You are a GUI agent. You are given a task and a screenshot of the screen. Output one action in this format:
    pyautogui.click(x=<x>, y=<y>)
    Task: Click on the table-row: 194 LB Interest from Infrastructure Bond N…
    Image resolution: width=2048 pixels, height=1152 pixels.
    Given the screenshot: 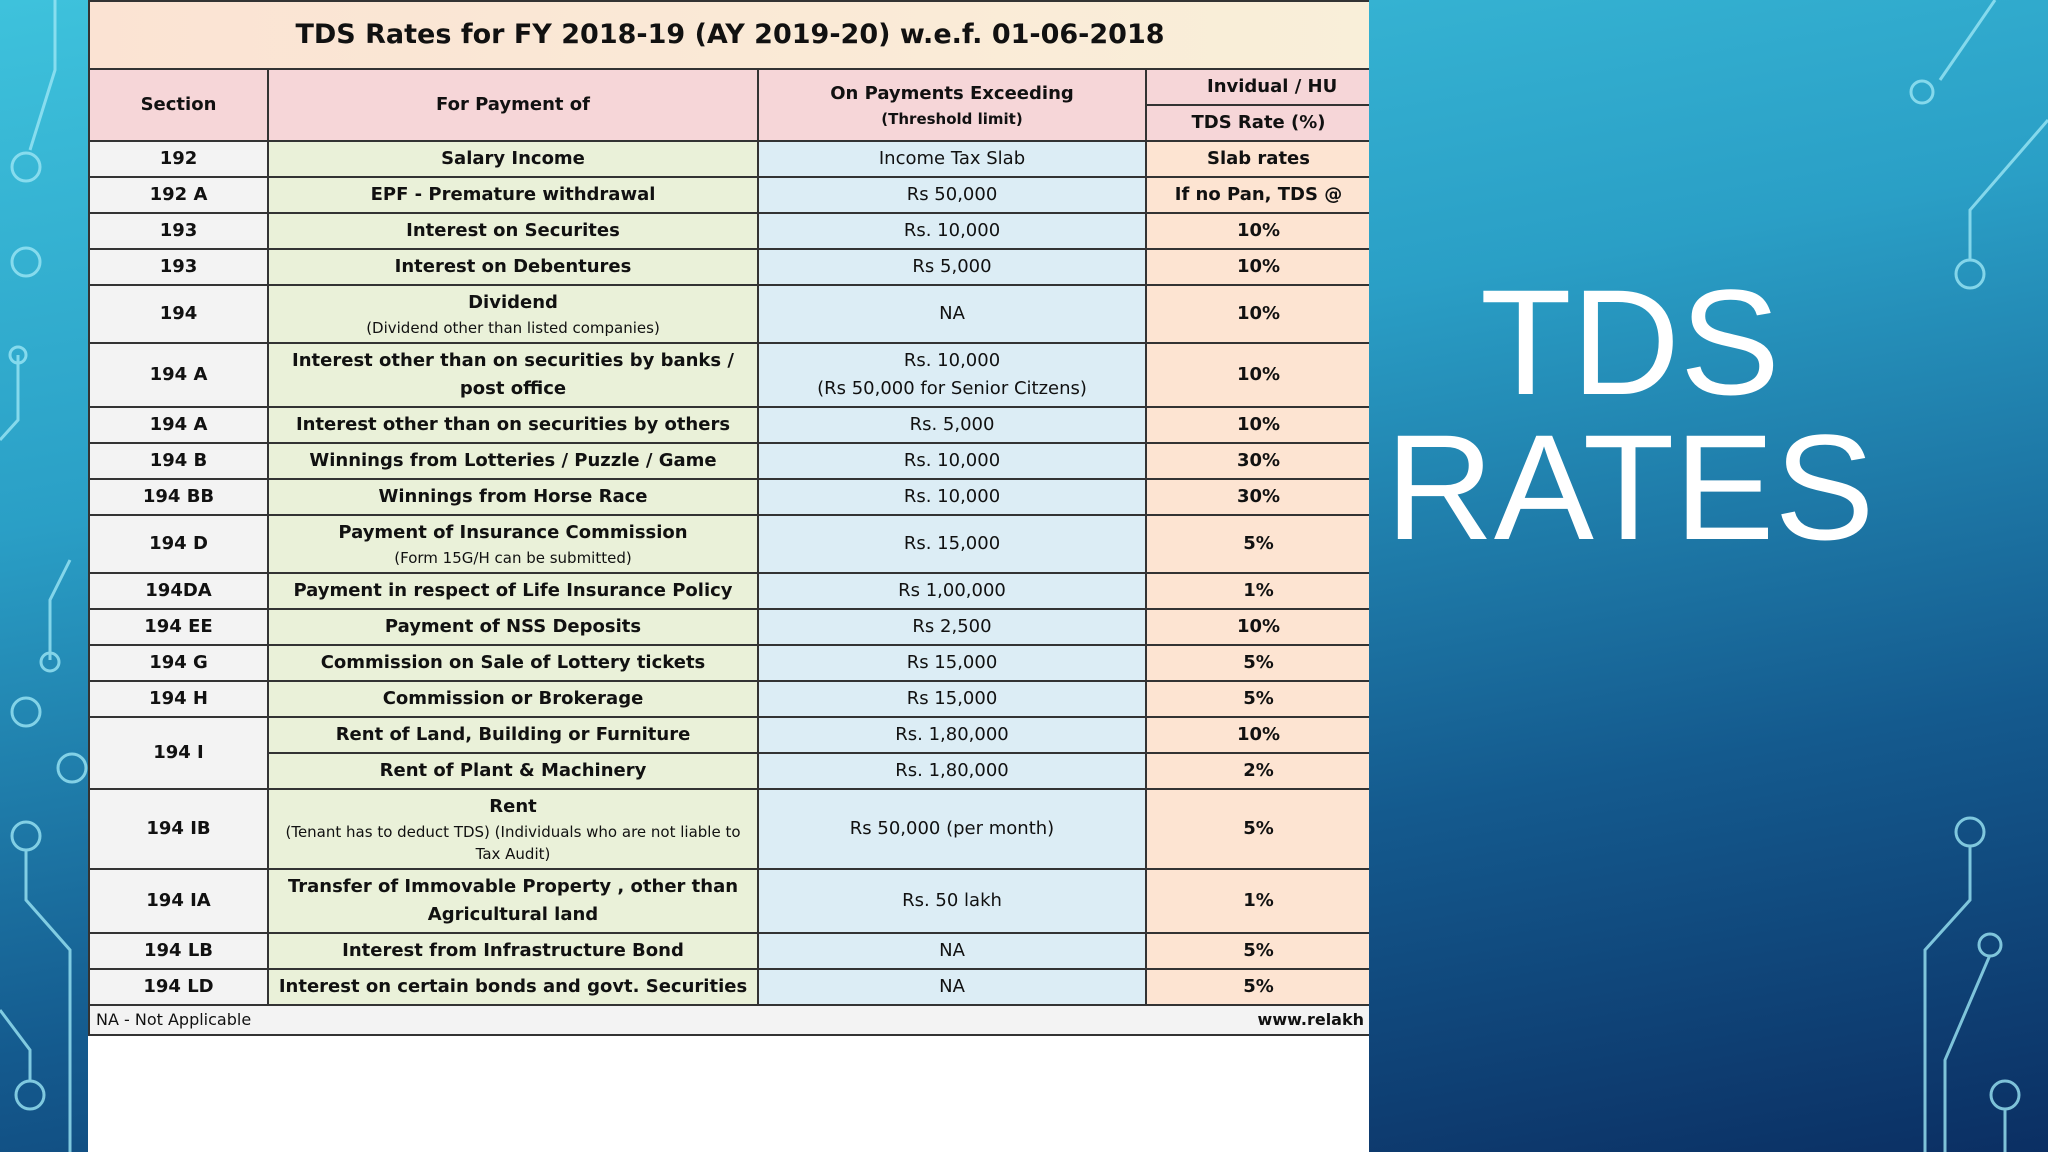 What is the action you would take?
    pyautogui.click(x=728, y=951)
    